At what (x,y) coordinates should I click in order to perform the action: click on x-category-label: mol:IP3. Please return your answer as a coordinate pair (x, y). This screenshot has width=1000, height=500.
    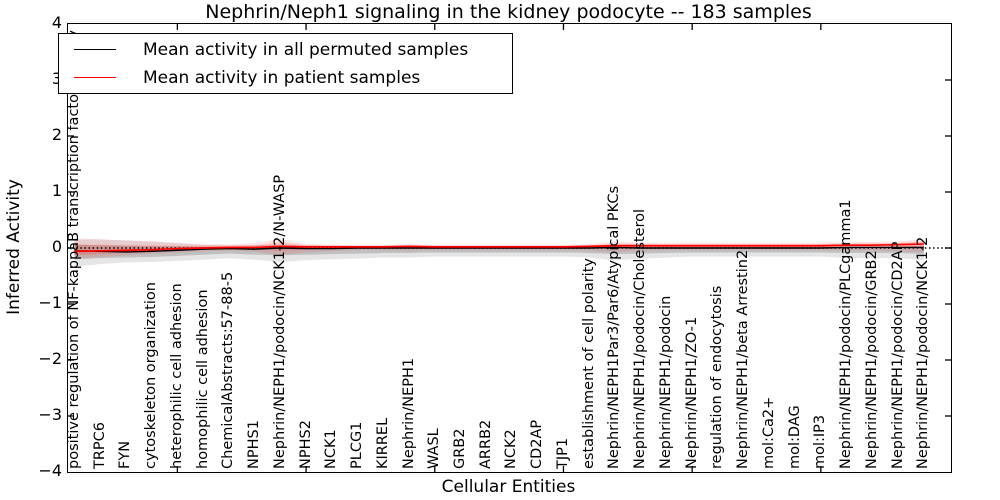
    Looking at the image, I should click on (820, 441).